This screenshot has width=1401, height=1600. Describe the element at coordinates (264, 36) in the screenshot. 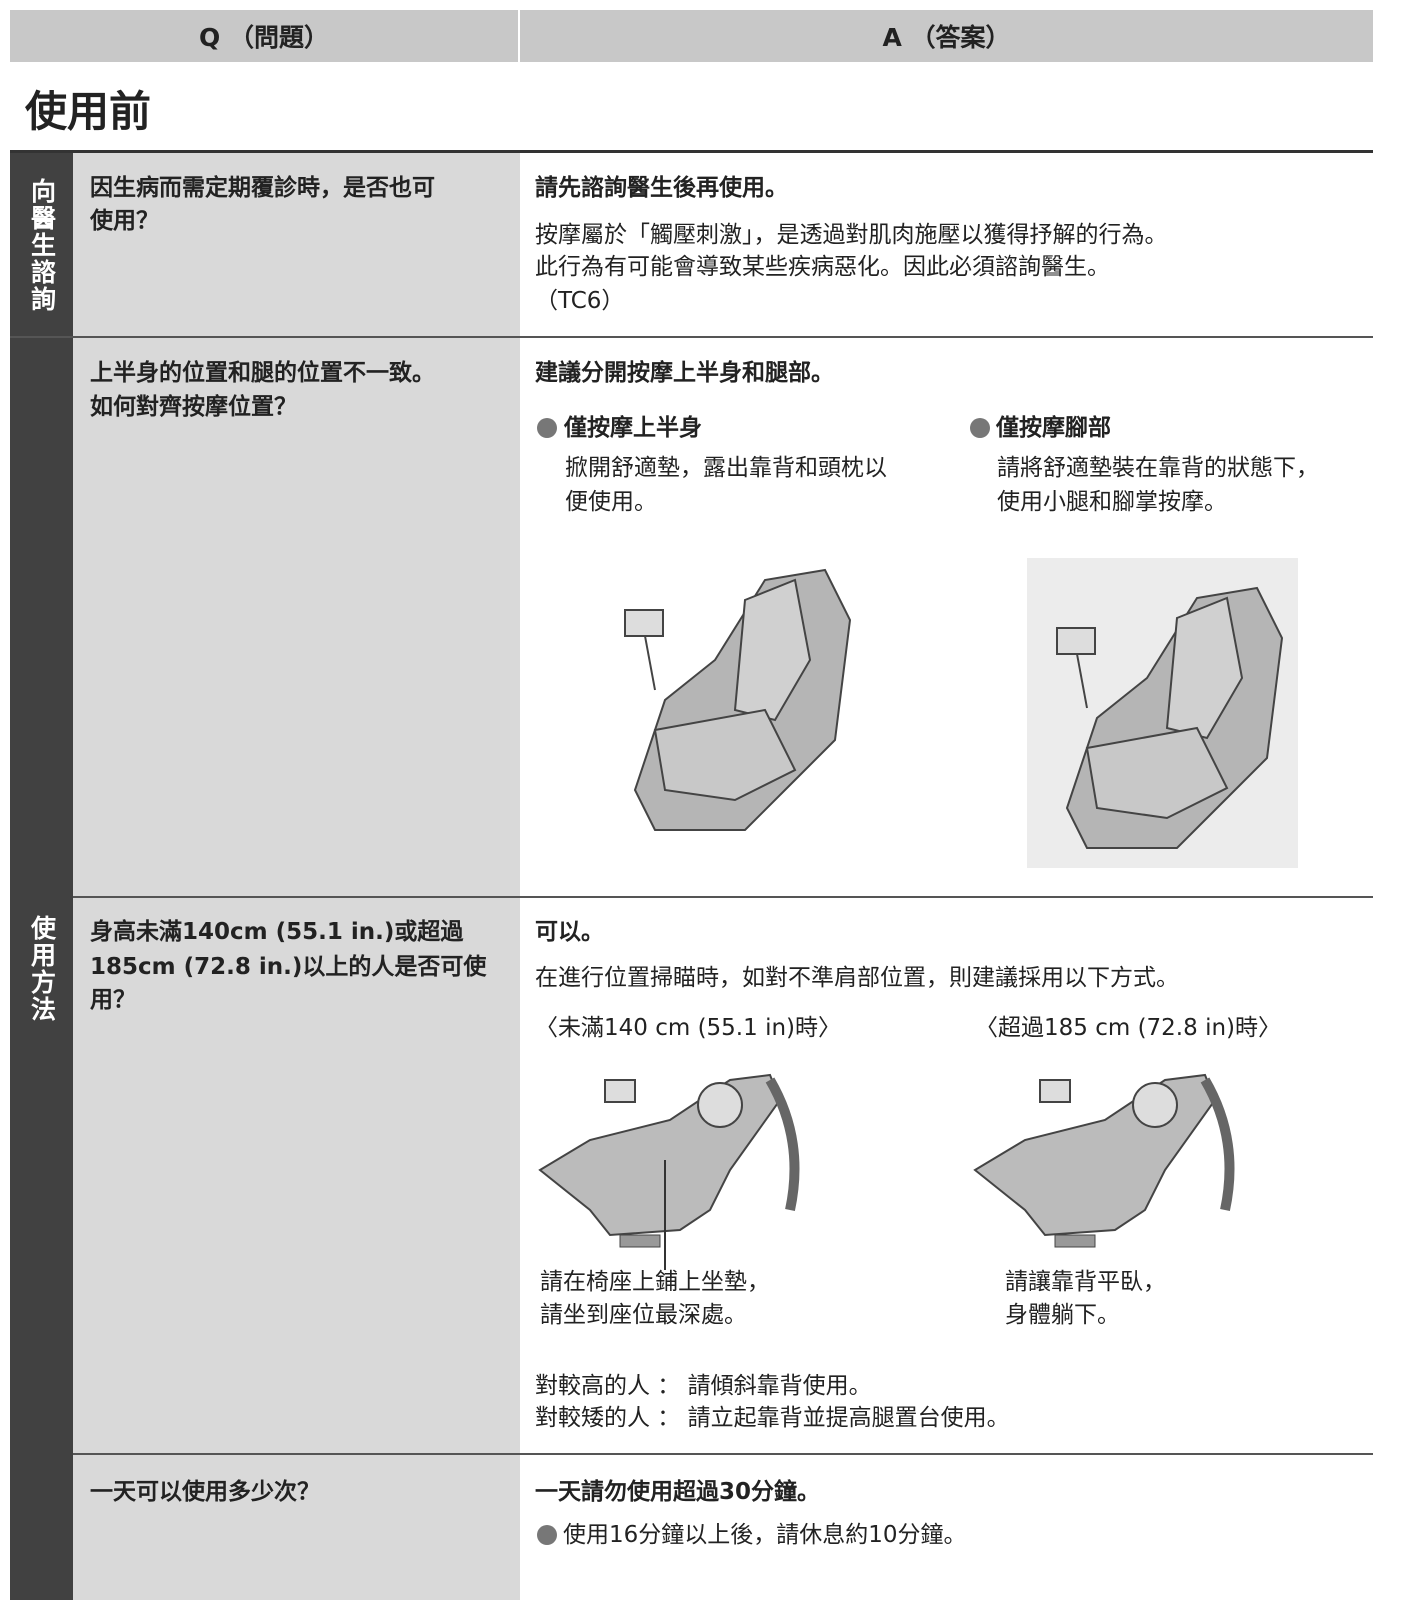

I see `header-q: Q （問題）` at that location.